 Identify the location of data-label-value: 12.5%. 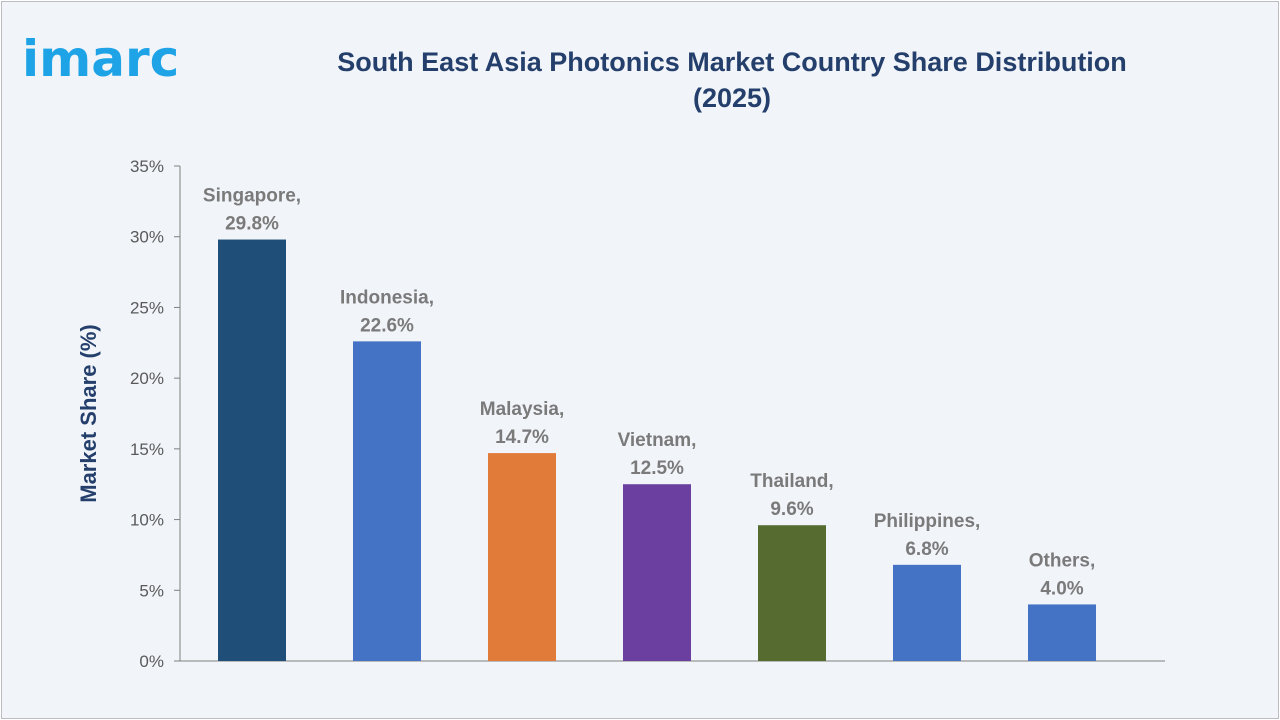
(657, 468).